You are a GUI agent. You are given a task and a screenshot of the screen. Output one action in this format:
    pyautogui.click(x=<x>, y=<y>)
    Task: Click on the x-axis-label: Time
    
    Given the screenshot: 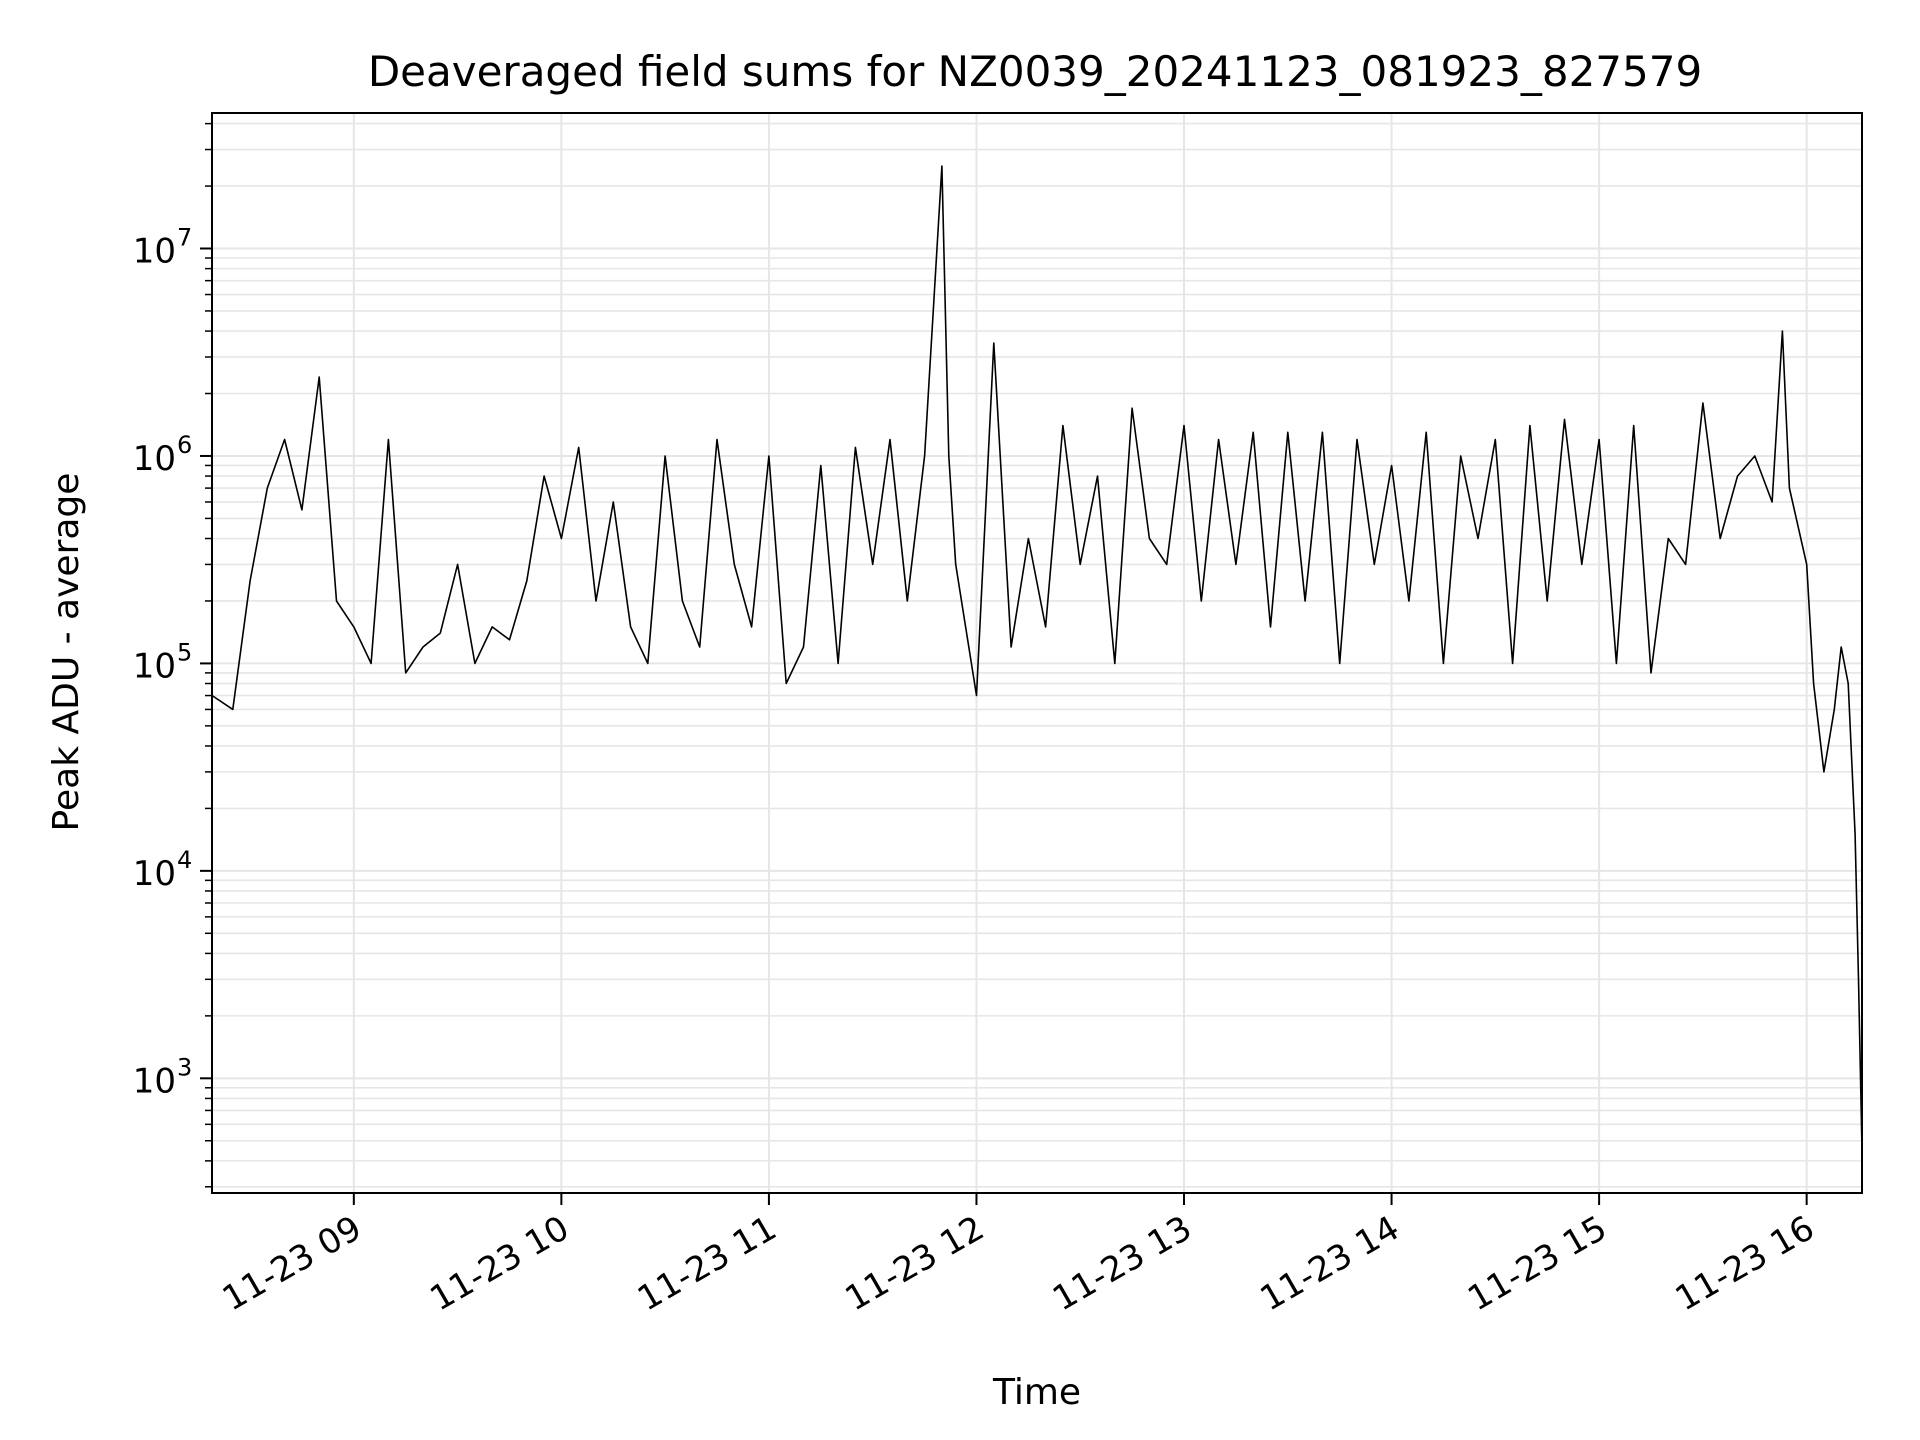 What is the action you would take?
    pyautogui.click(x=1036, y=1392)
    